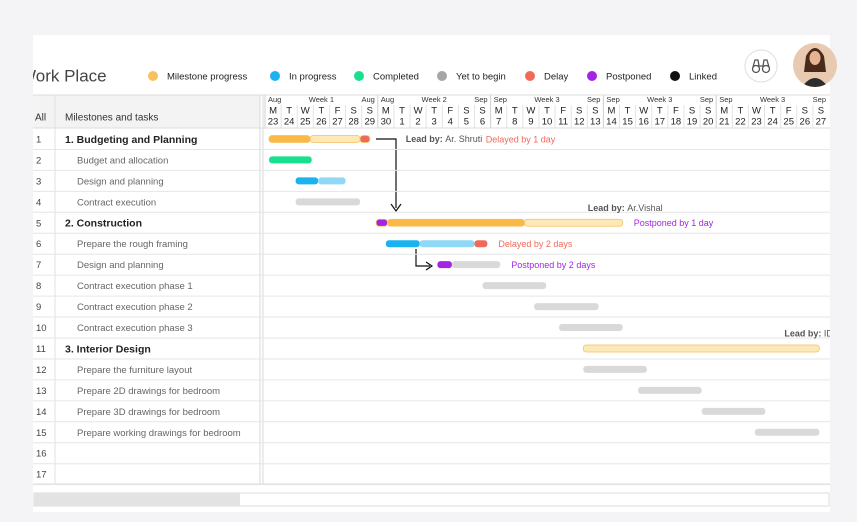 The height and width of the screenshot is (522, 857). I want to click on task-label: Budget and allocation, so click(122, 160).